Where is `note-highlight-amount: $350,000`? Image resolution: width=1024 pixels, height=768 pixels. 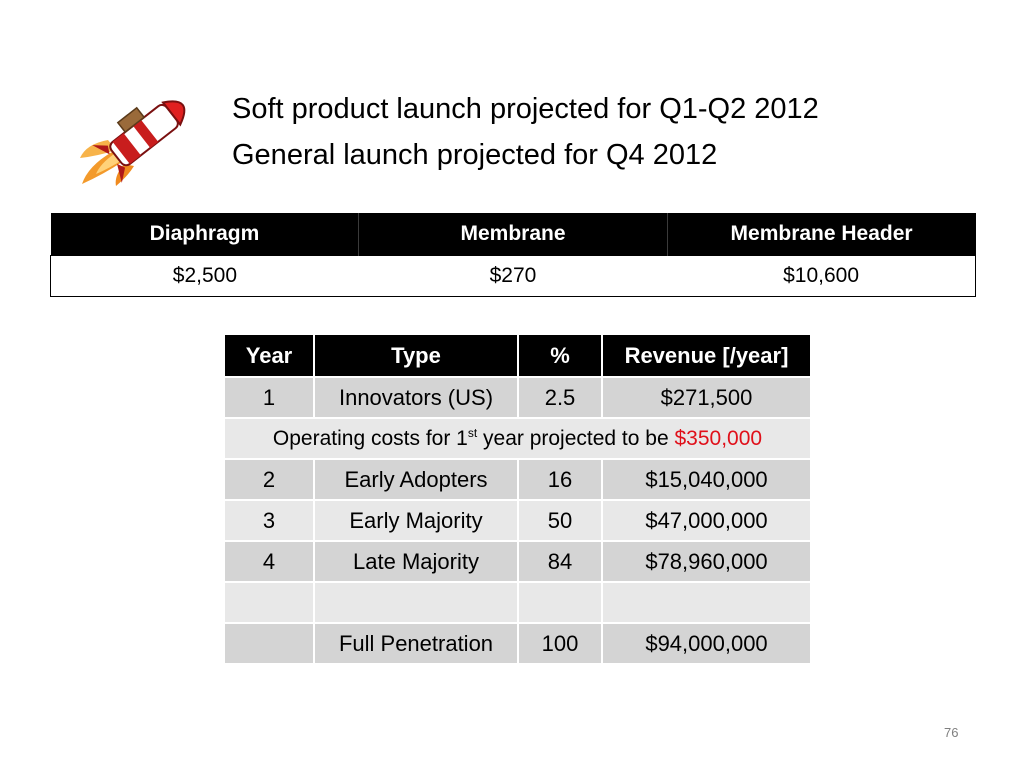
note-highlight-amount: $350,000 is located at coordinates (718, 438).